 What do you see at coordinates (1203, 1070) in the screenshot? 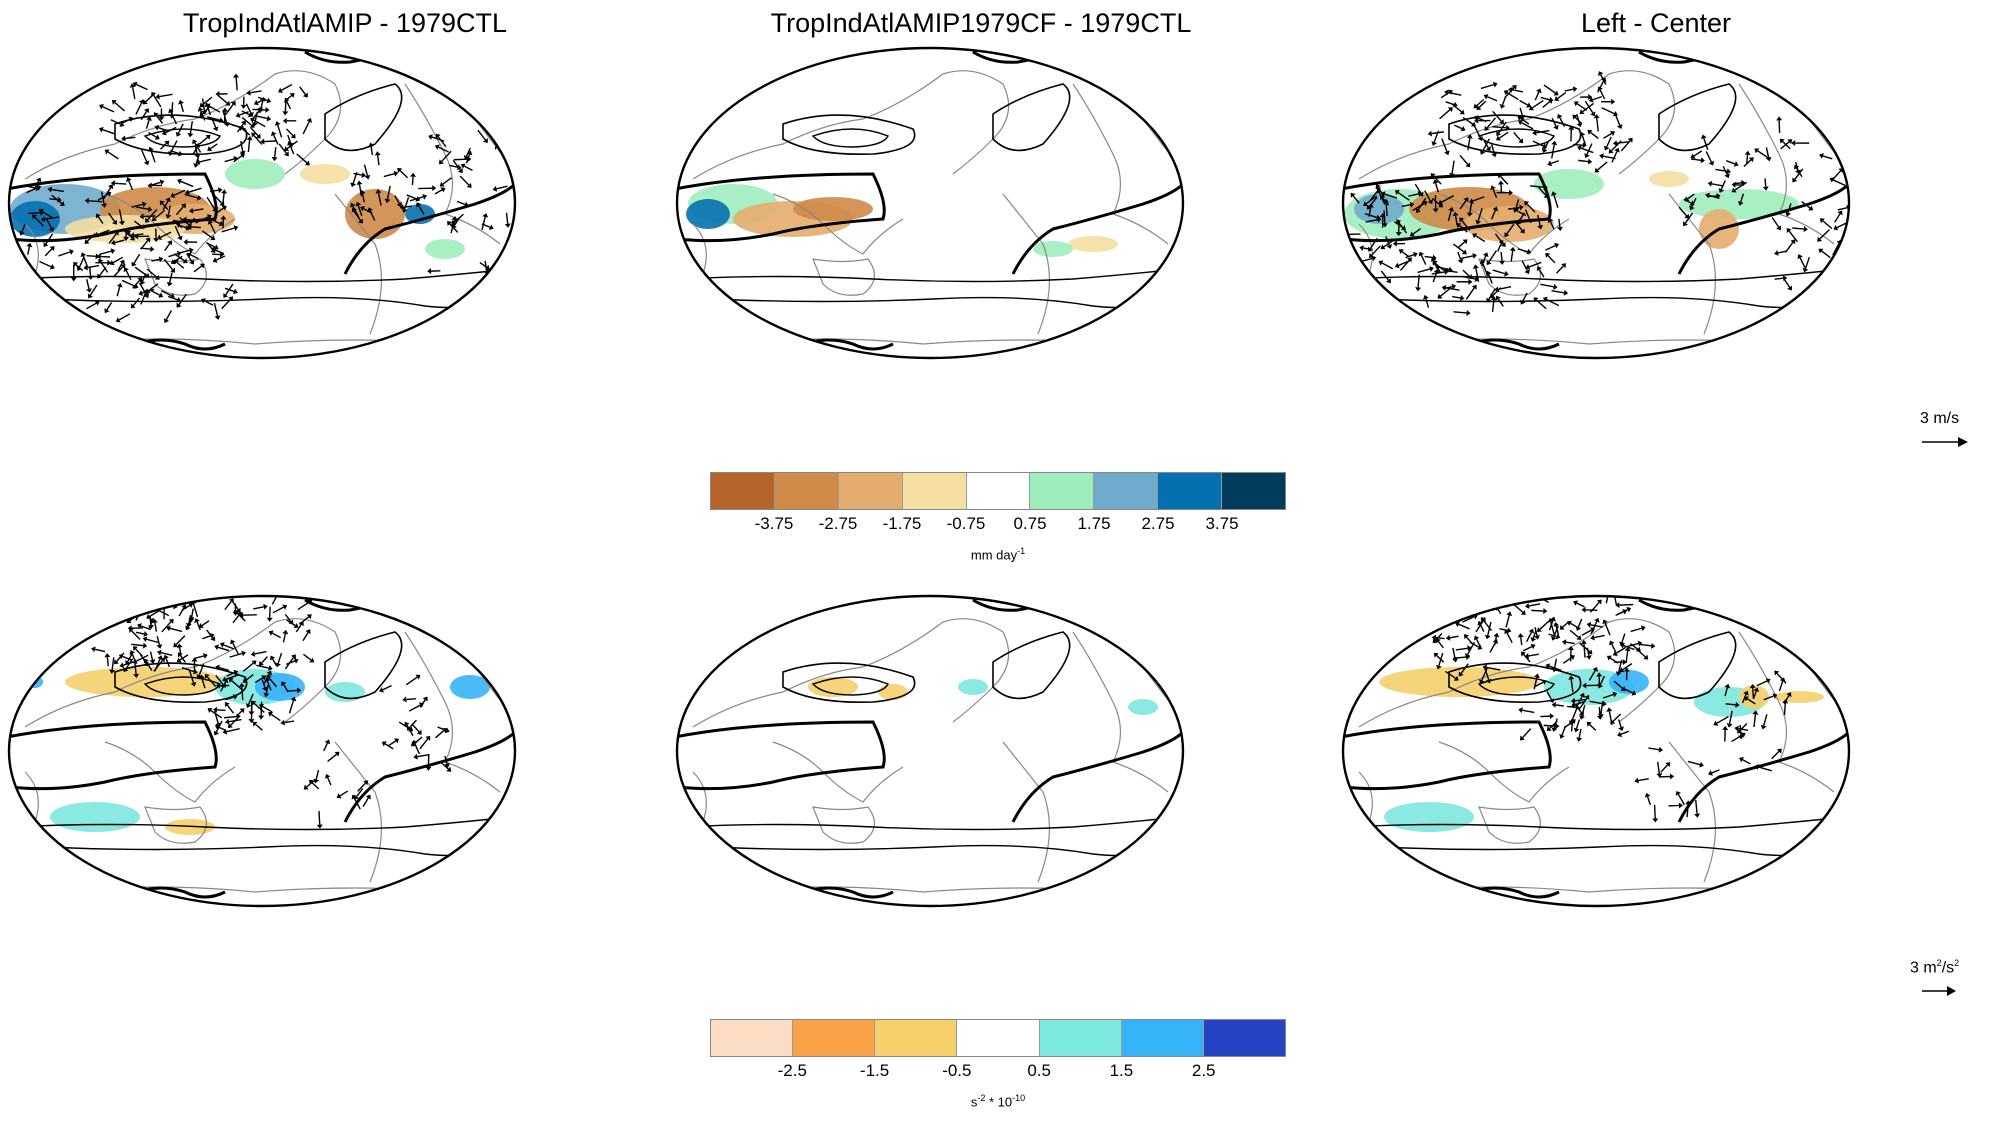
I see `colorbar-rws-tick-label: 2.5` at bounding box center [1203, 1070].